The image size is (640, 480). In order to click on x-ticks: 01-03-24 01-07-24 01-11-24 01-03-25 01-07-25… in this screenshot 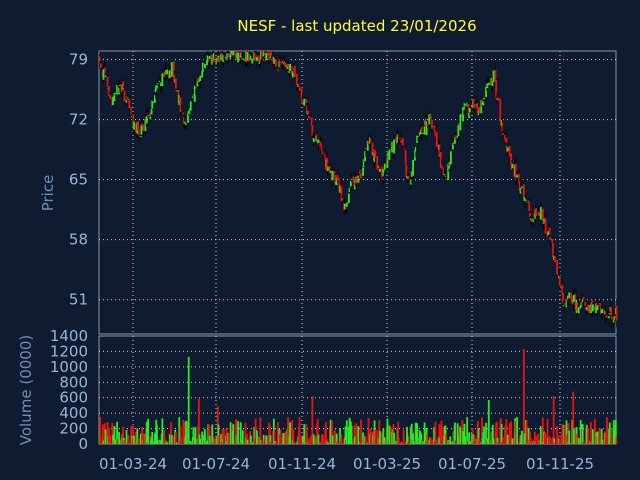, I will do `click(346, 464)`.